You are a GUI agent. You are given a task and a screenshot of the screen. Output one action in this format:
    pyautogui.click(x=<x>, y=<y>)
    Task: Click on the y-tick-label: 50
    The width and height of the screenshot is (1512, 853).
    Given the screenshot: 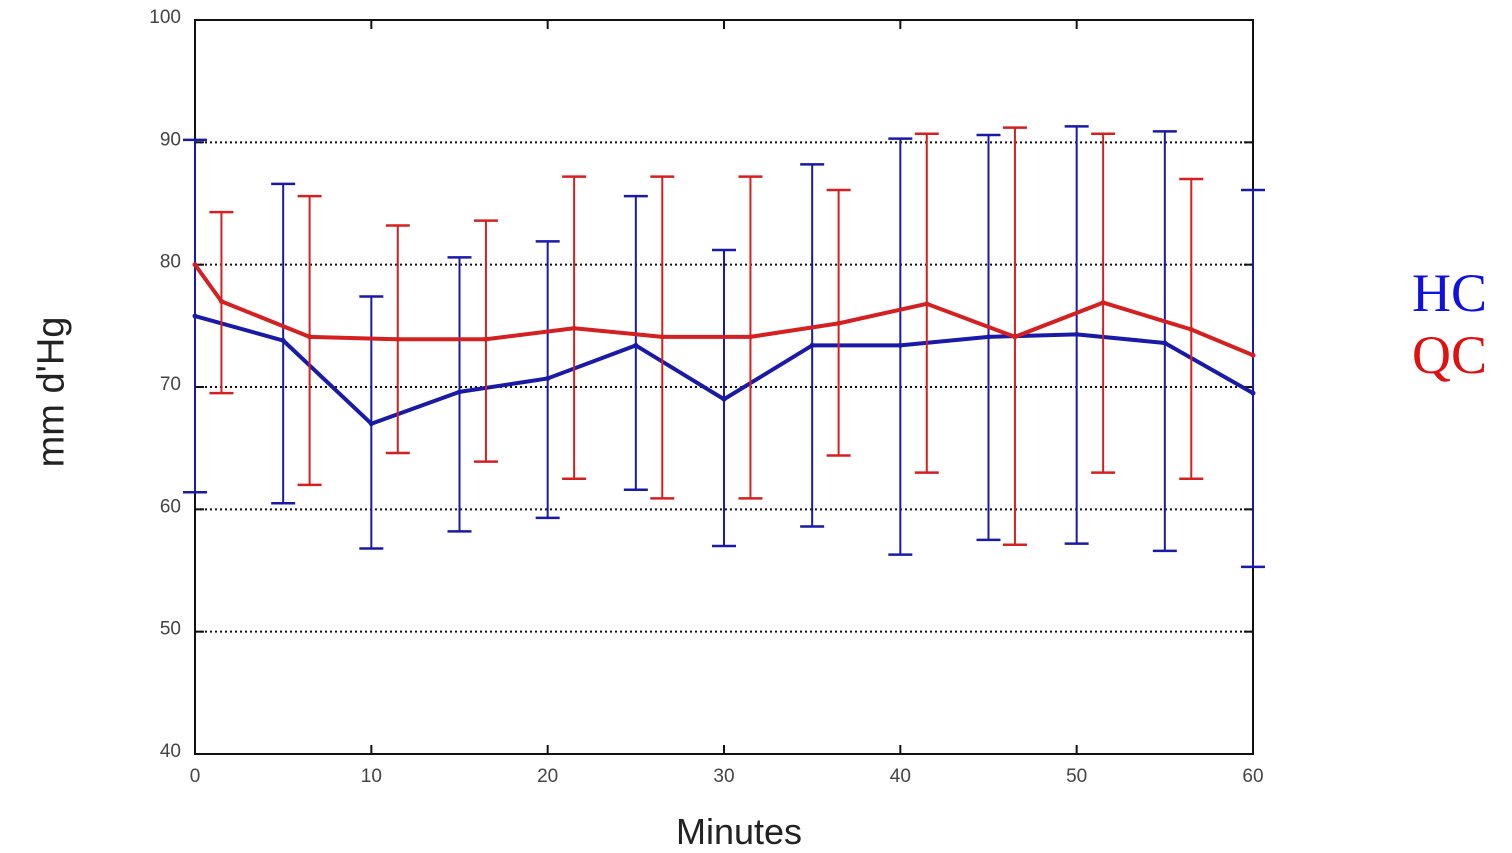 What is the action you would take?
    pyautogui.click(x=170, y=629)
    